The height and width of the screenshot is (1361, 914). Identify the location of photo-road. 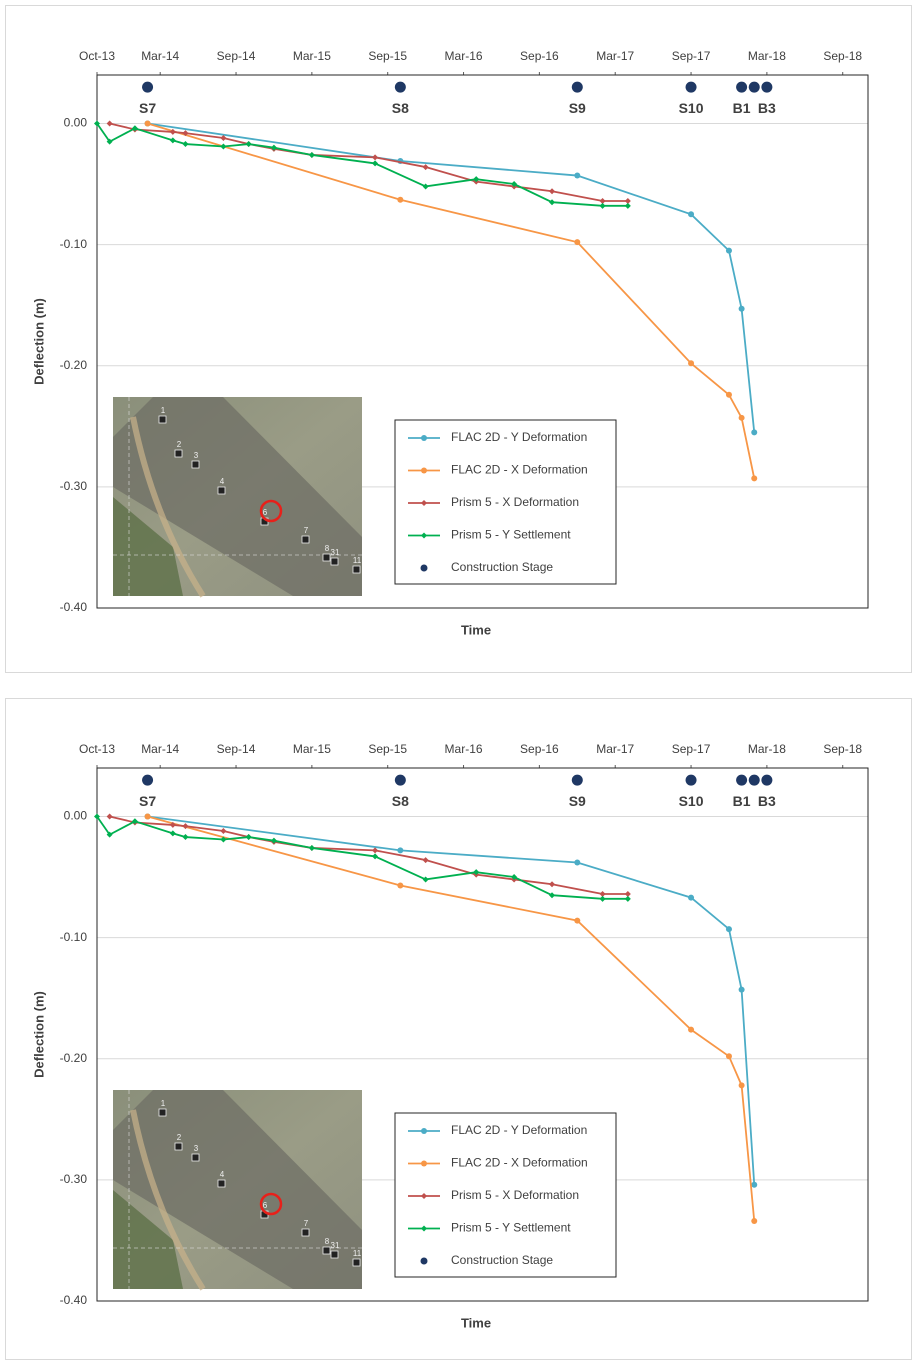
(237, 1189).